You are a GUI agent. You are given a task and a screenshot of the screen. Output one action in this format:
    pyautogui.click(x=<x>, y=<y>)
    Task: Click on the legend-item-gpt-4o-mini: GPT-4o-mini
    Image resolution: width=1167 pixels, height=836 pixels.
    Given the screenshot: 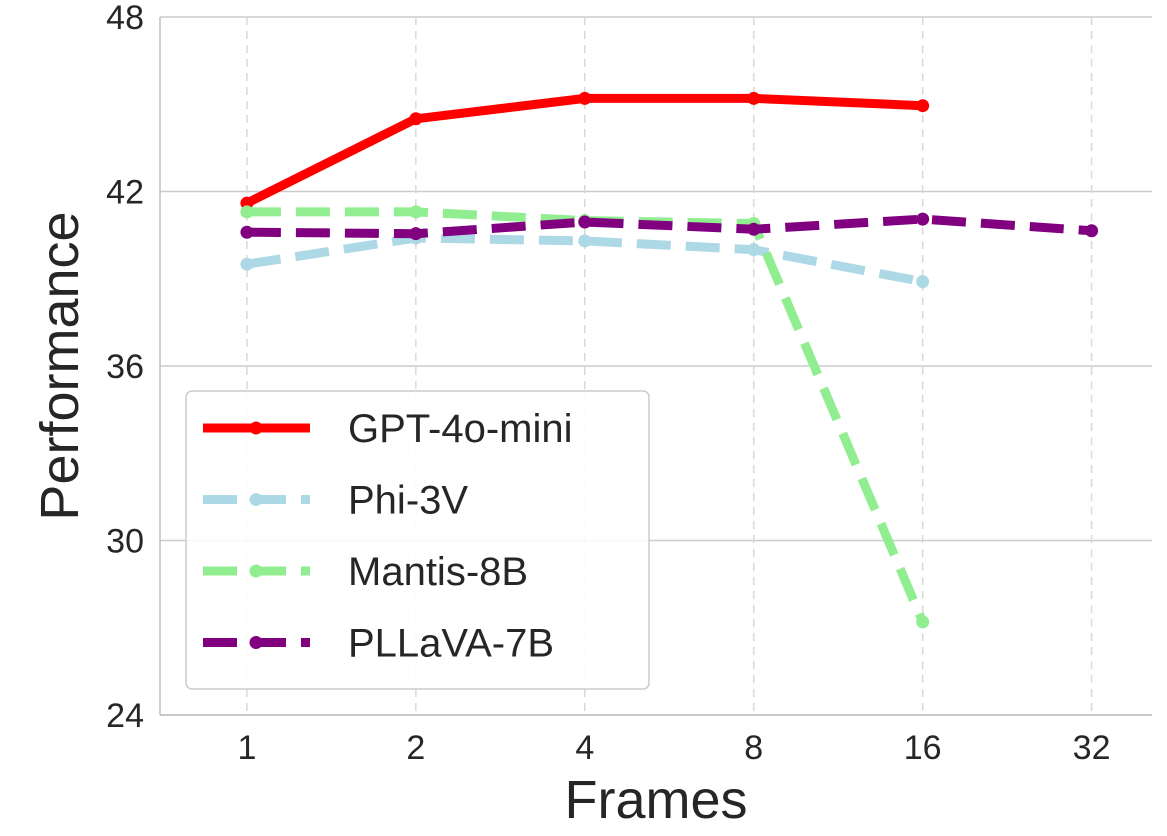 What is the action you would take?
    pyautogui.click(x=388, y=429)
    